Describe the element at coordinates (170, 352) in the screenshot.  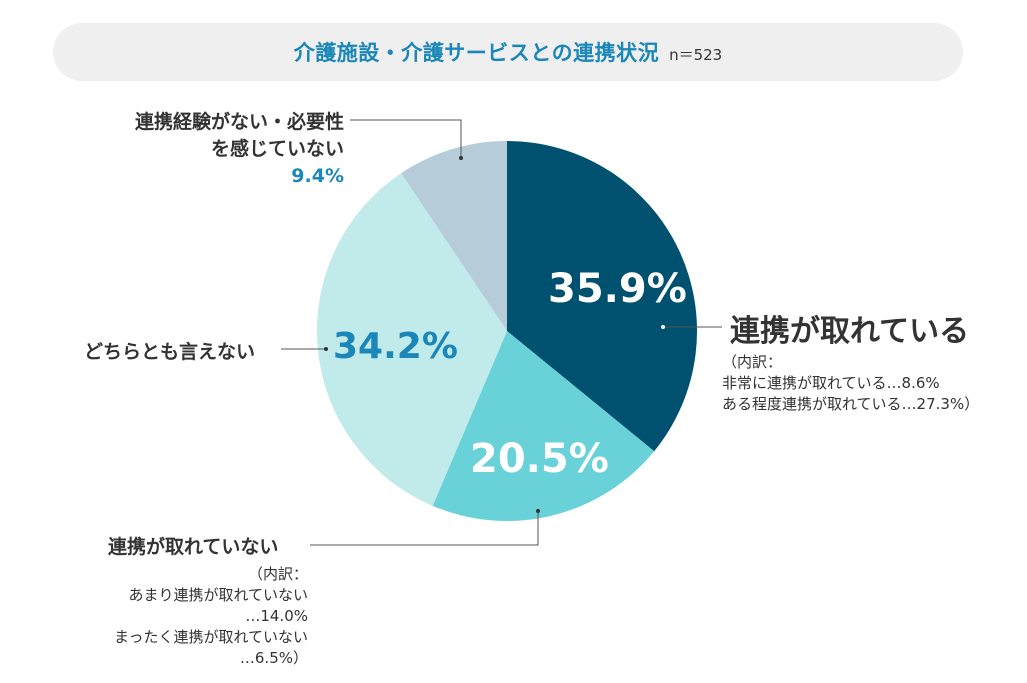
I see `slice-label-neutral: どちらとも言えない` at that location.